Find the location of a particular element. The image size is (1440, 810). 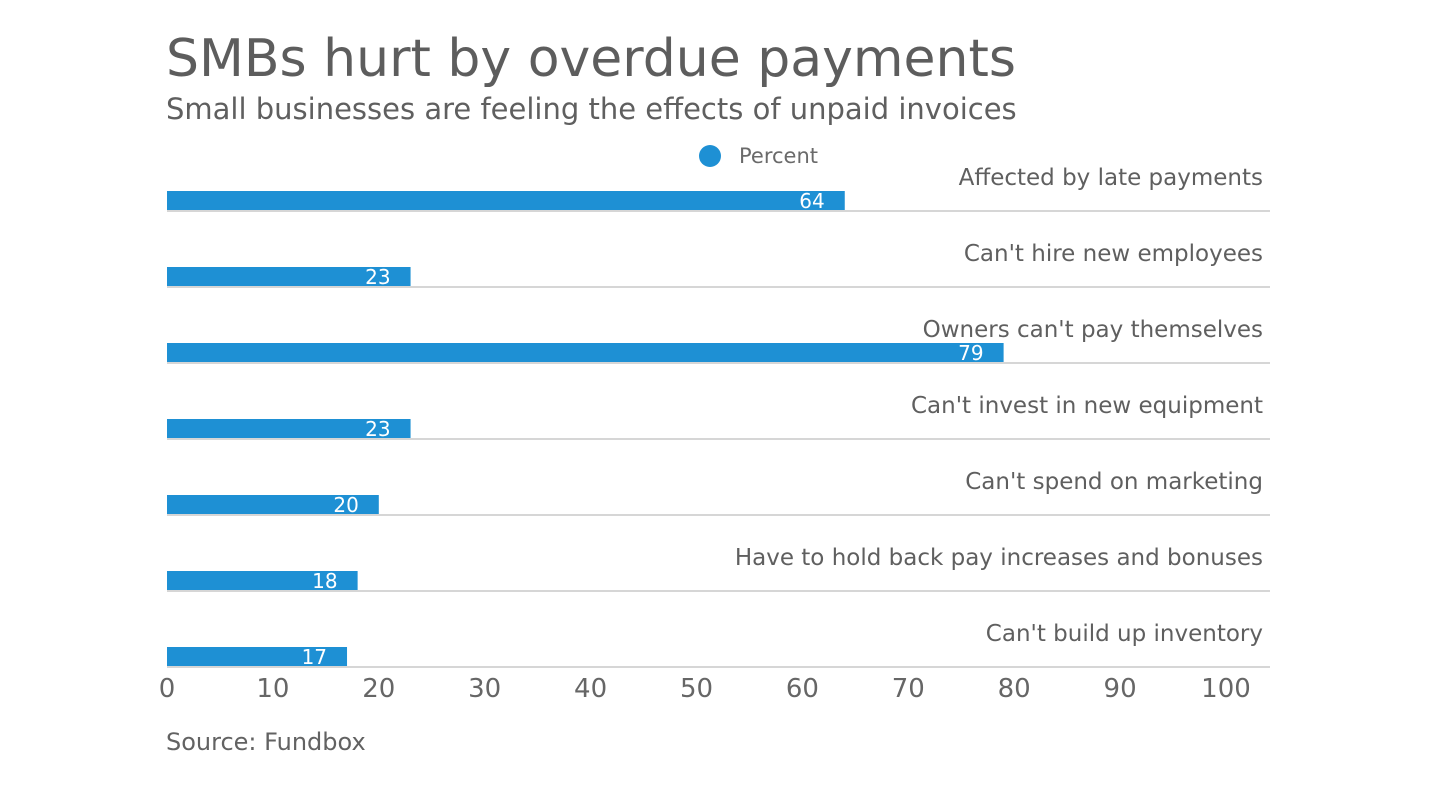

x-tick-label: 10 is located at coordinates (272, 689).